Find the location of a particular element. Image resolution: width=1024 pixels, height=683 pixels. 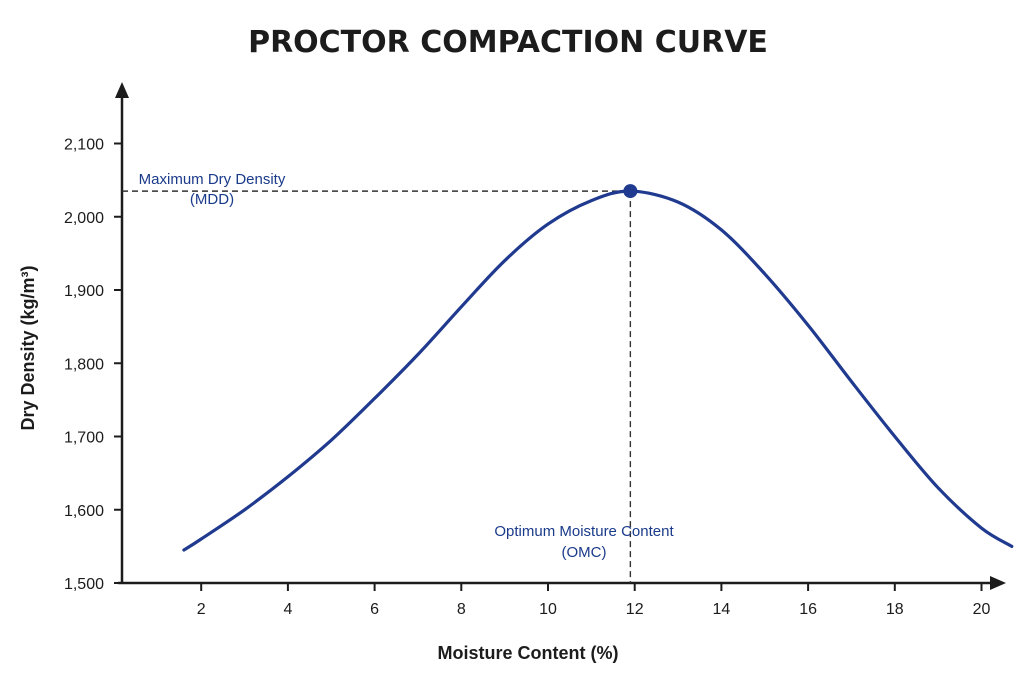

y-tick-label: 2,000 is located at coordinates (84, 218).